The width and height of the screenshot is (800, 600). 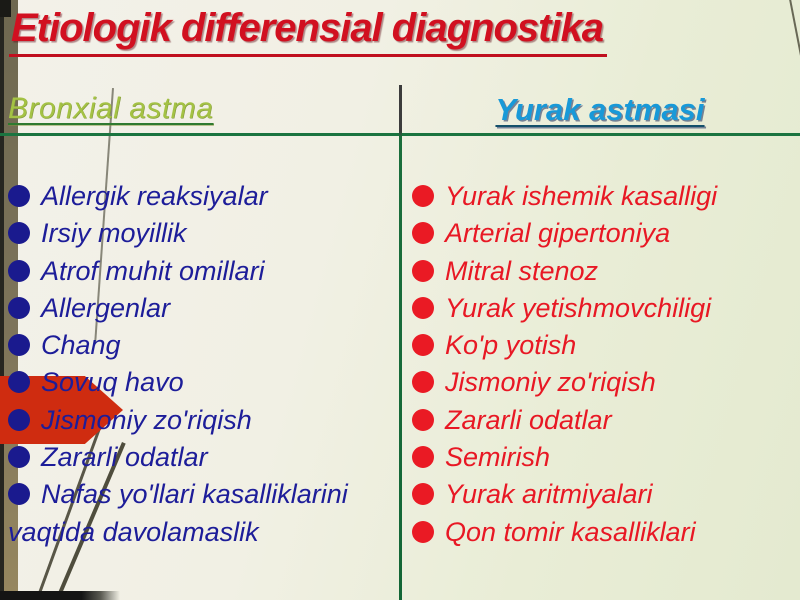 What do you see at coordinates (308, 31) in the screenshot?
I see `slide-title: Etiologik differensial diagnostika` at bounding box center [308, 31].